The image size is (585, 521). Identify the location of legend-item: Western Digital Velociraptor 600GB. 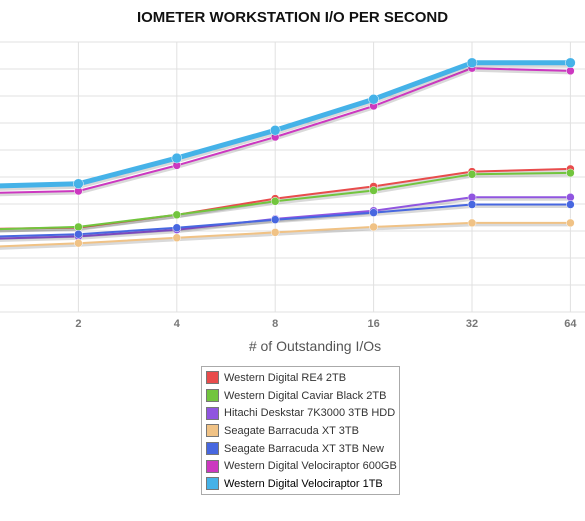
(301, 466).